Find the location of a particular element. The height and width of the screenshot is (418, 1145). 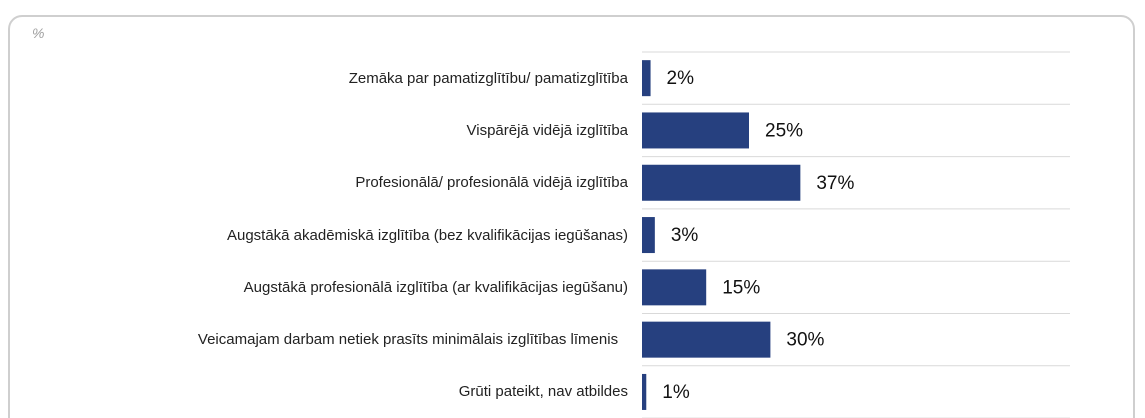

value-label: 25% is located at coordinates (784, 130).